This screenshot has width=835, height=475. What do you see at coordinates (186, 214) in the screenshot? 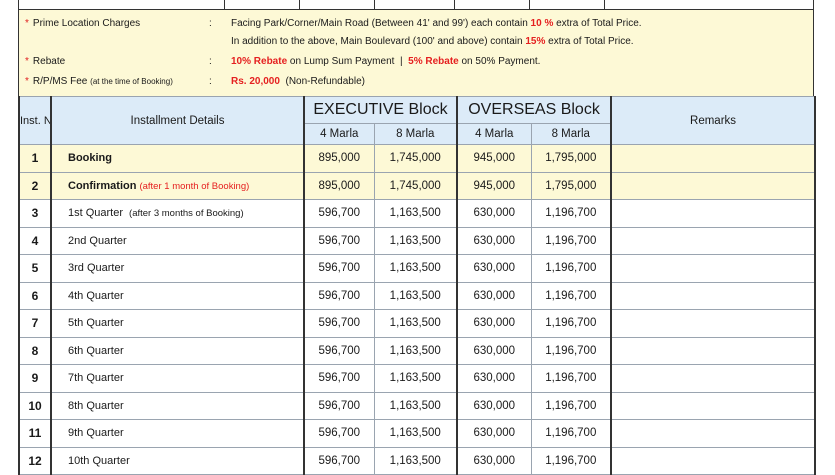
I see `installment-note: (after 3 months of Booking)` at bounding box center [186, 214].